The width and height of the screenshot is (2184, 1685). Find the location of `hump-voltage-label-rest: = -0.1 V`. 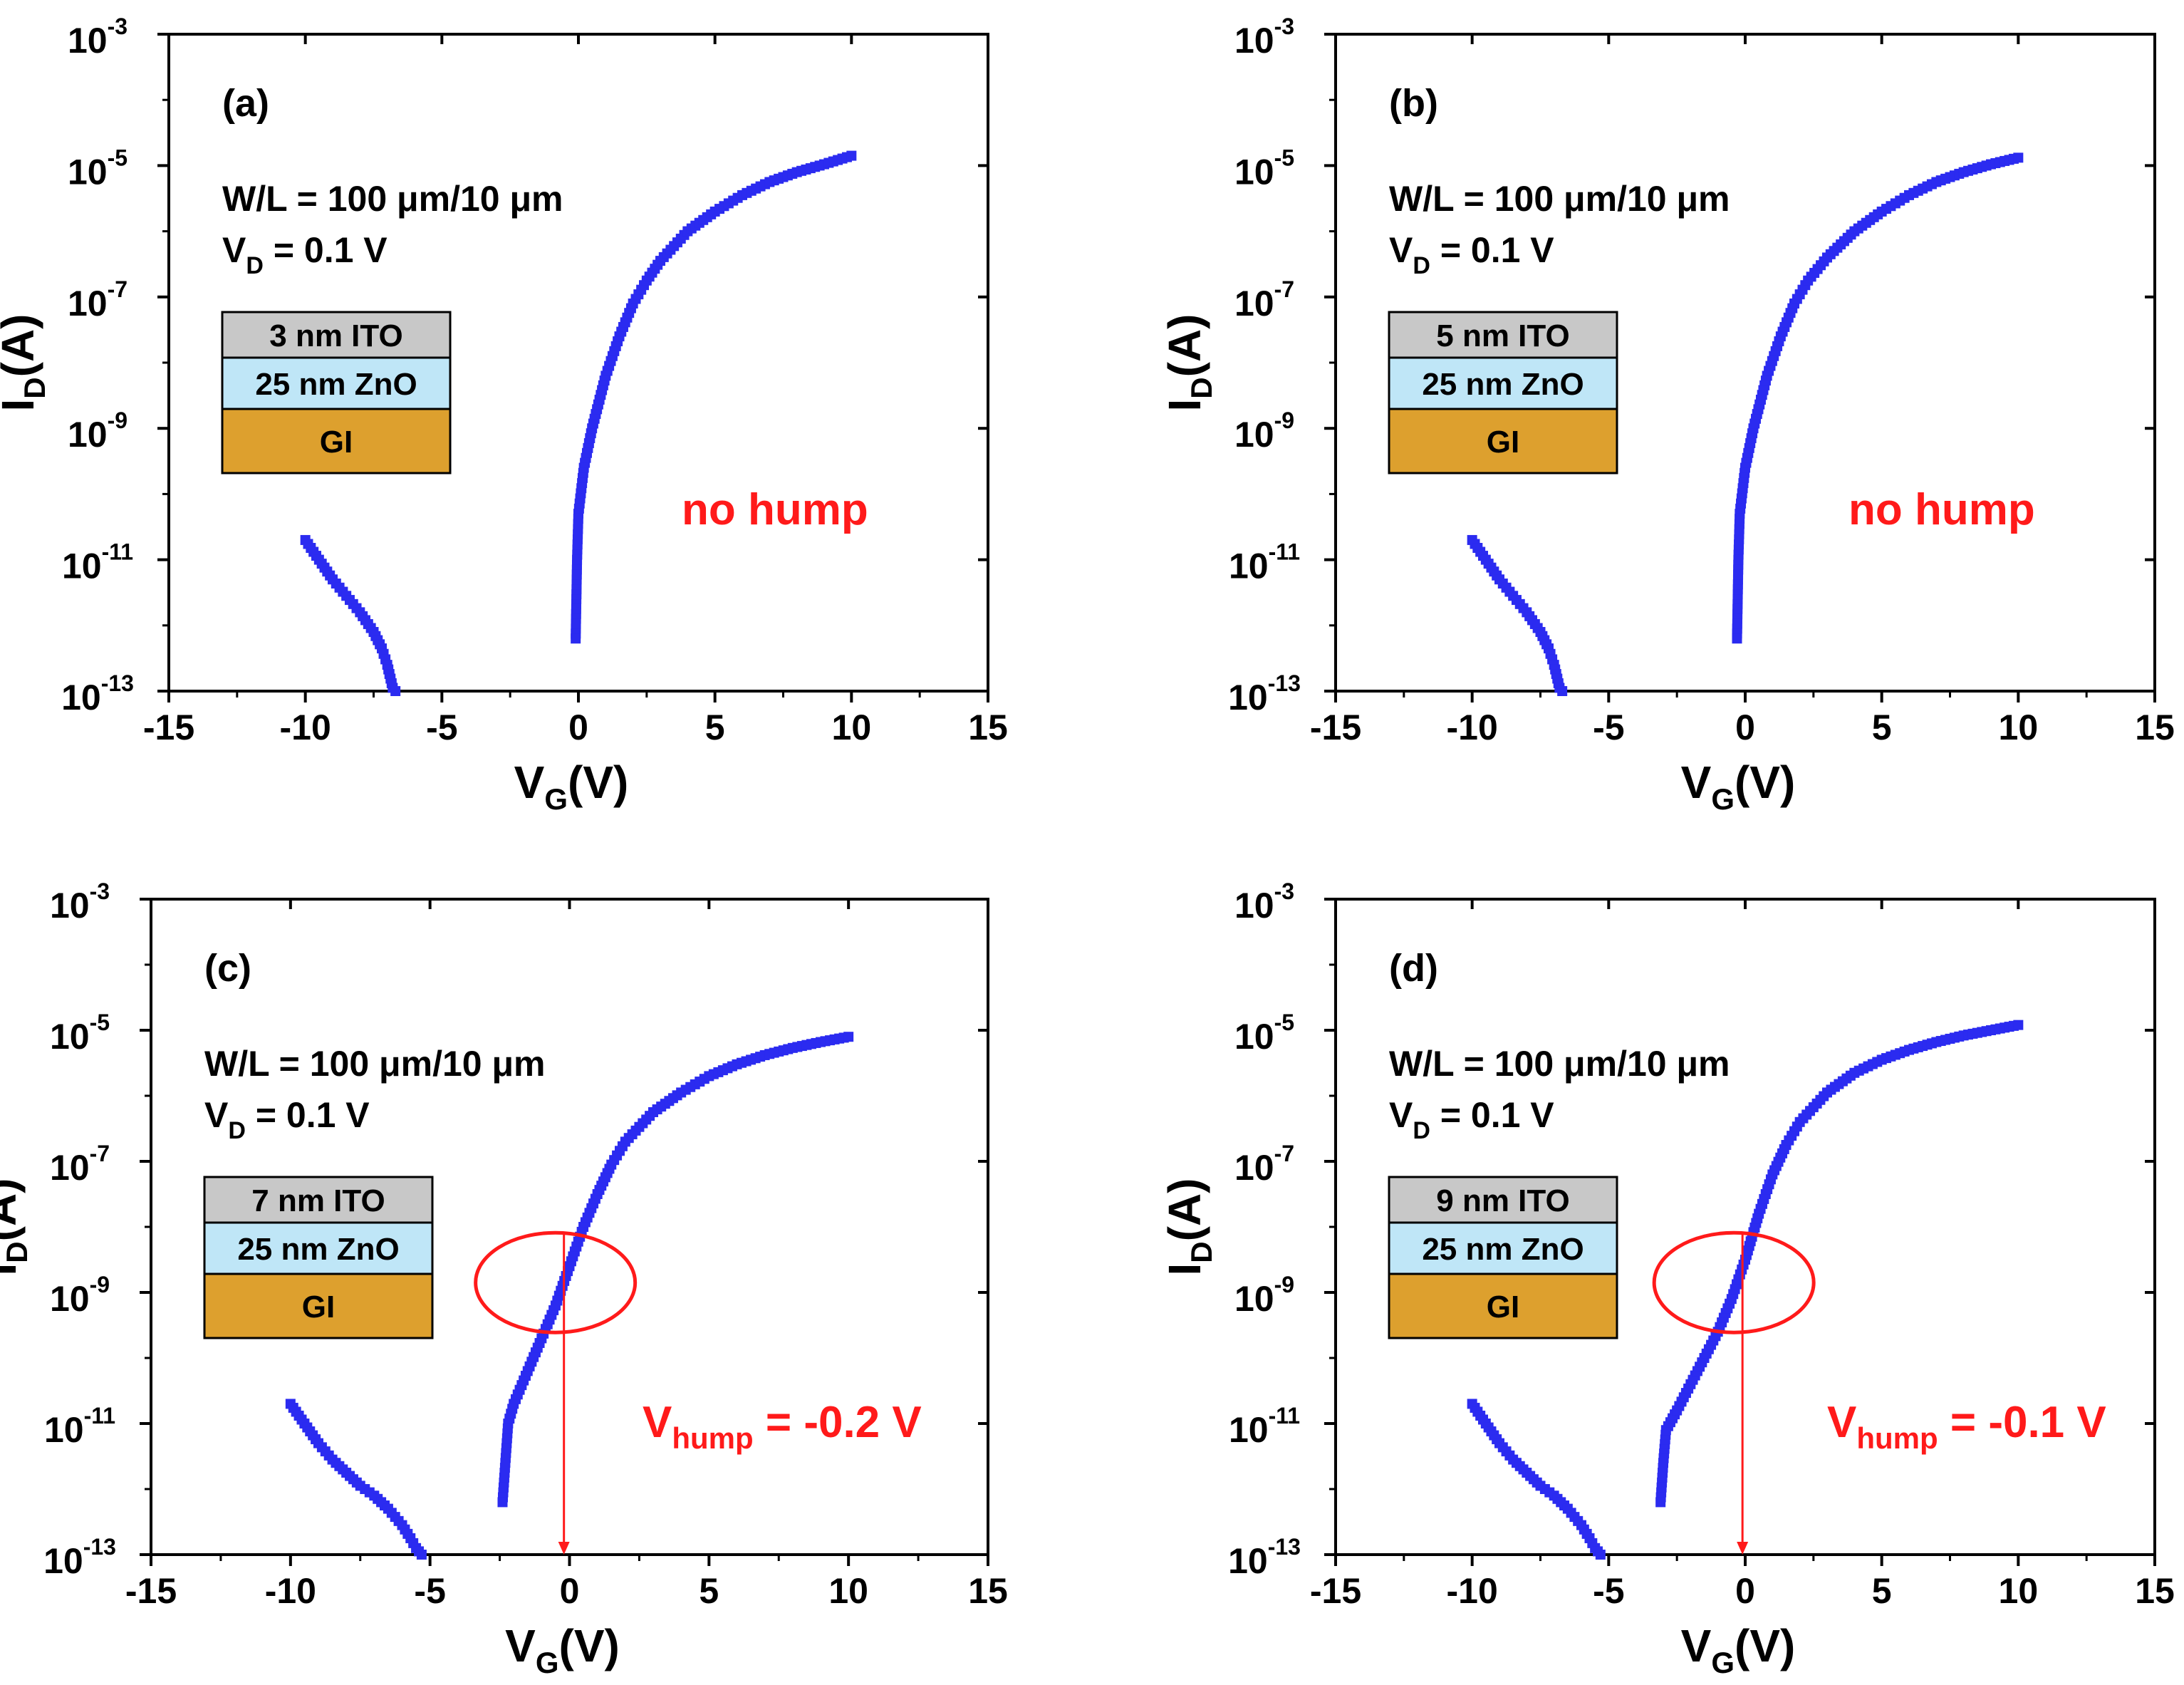

hump-voltage-label-rest: = -0.1 V is located at coordinates (2022, 1422).